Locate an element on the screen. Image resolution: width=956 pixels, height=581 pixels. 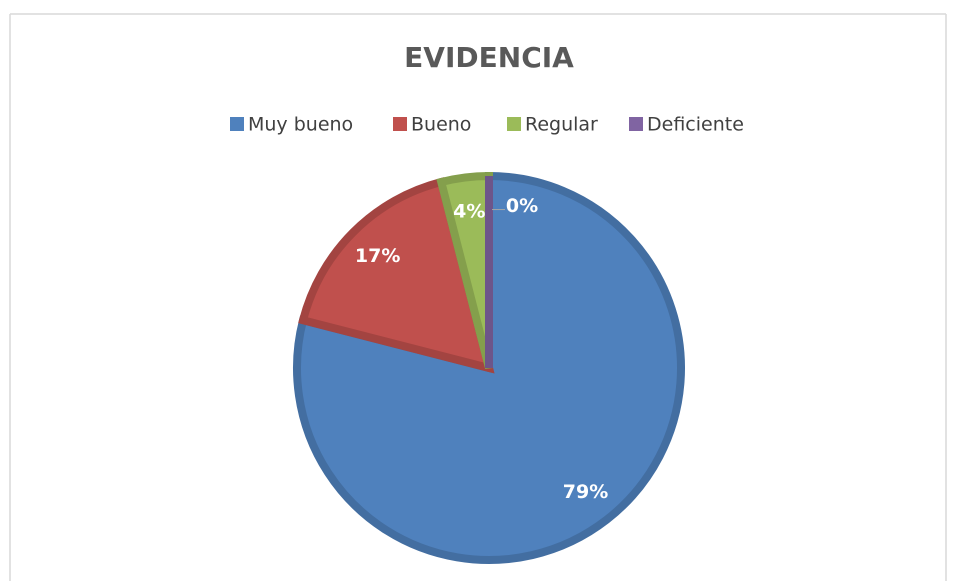
data-labels: 79% 17% 4% 0% is located at coordinates (481, 349).